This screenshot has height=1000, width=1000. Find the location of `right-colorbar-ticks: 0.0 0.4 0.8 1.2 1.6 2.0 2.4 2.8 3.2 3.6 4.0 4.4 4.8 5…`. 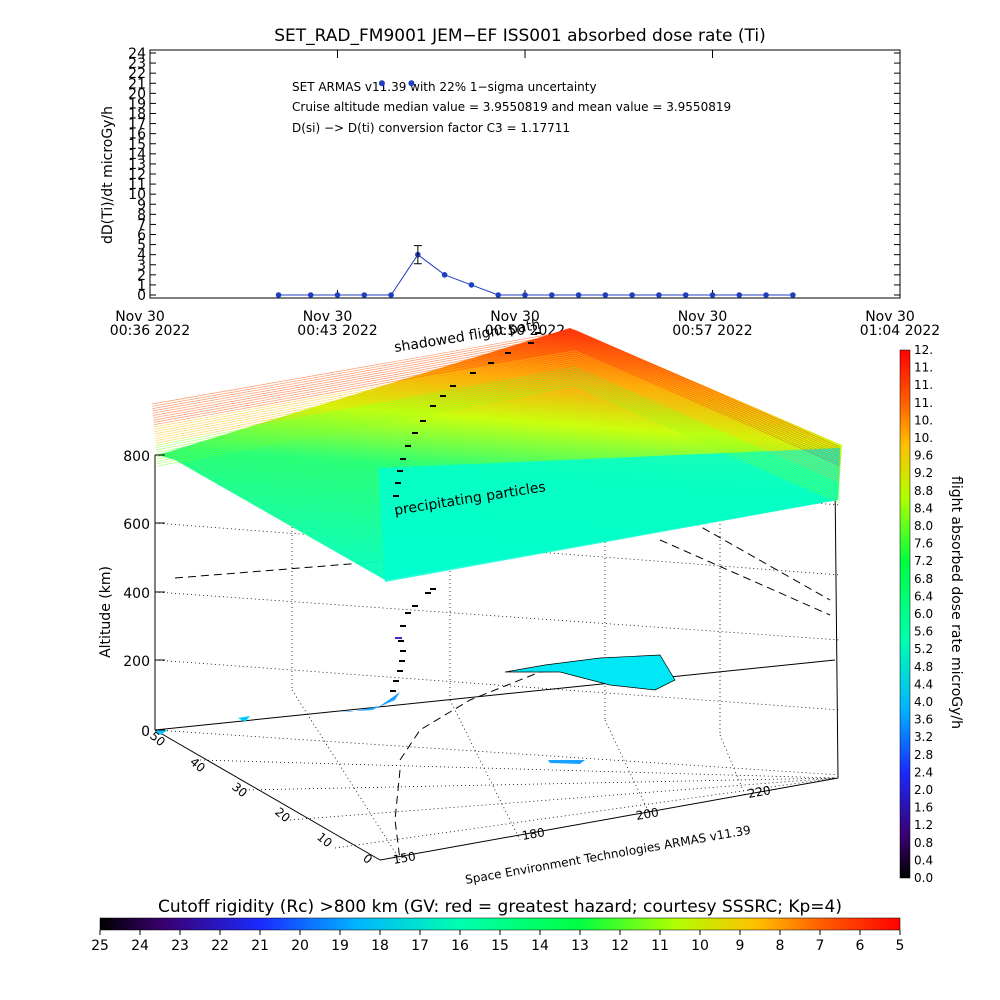

right-colorbar-ticks: 0.0 0.4 0.8 1.2 1.6 2.0 2.4 2.8 3.2 3.6 4.0 4.4 4.8 5… is located at coordinates (923, 614).